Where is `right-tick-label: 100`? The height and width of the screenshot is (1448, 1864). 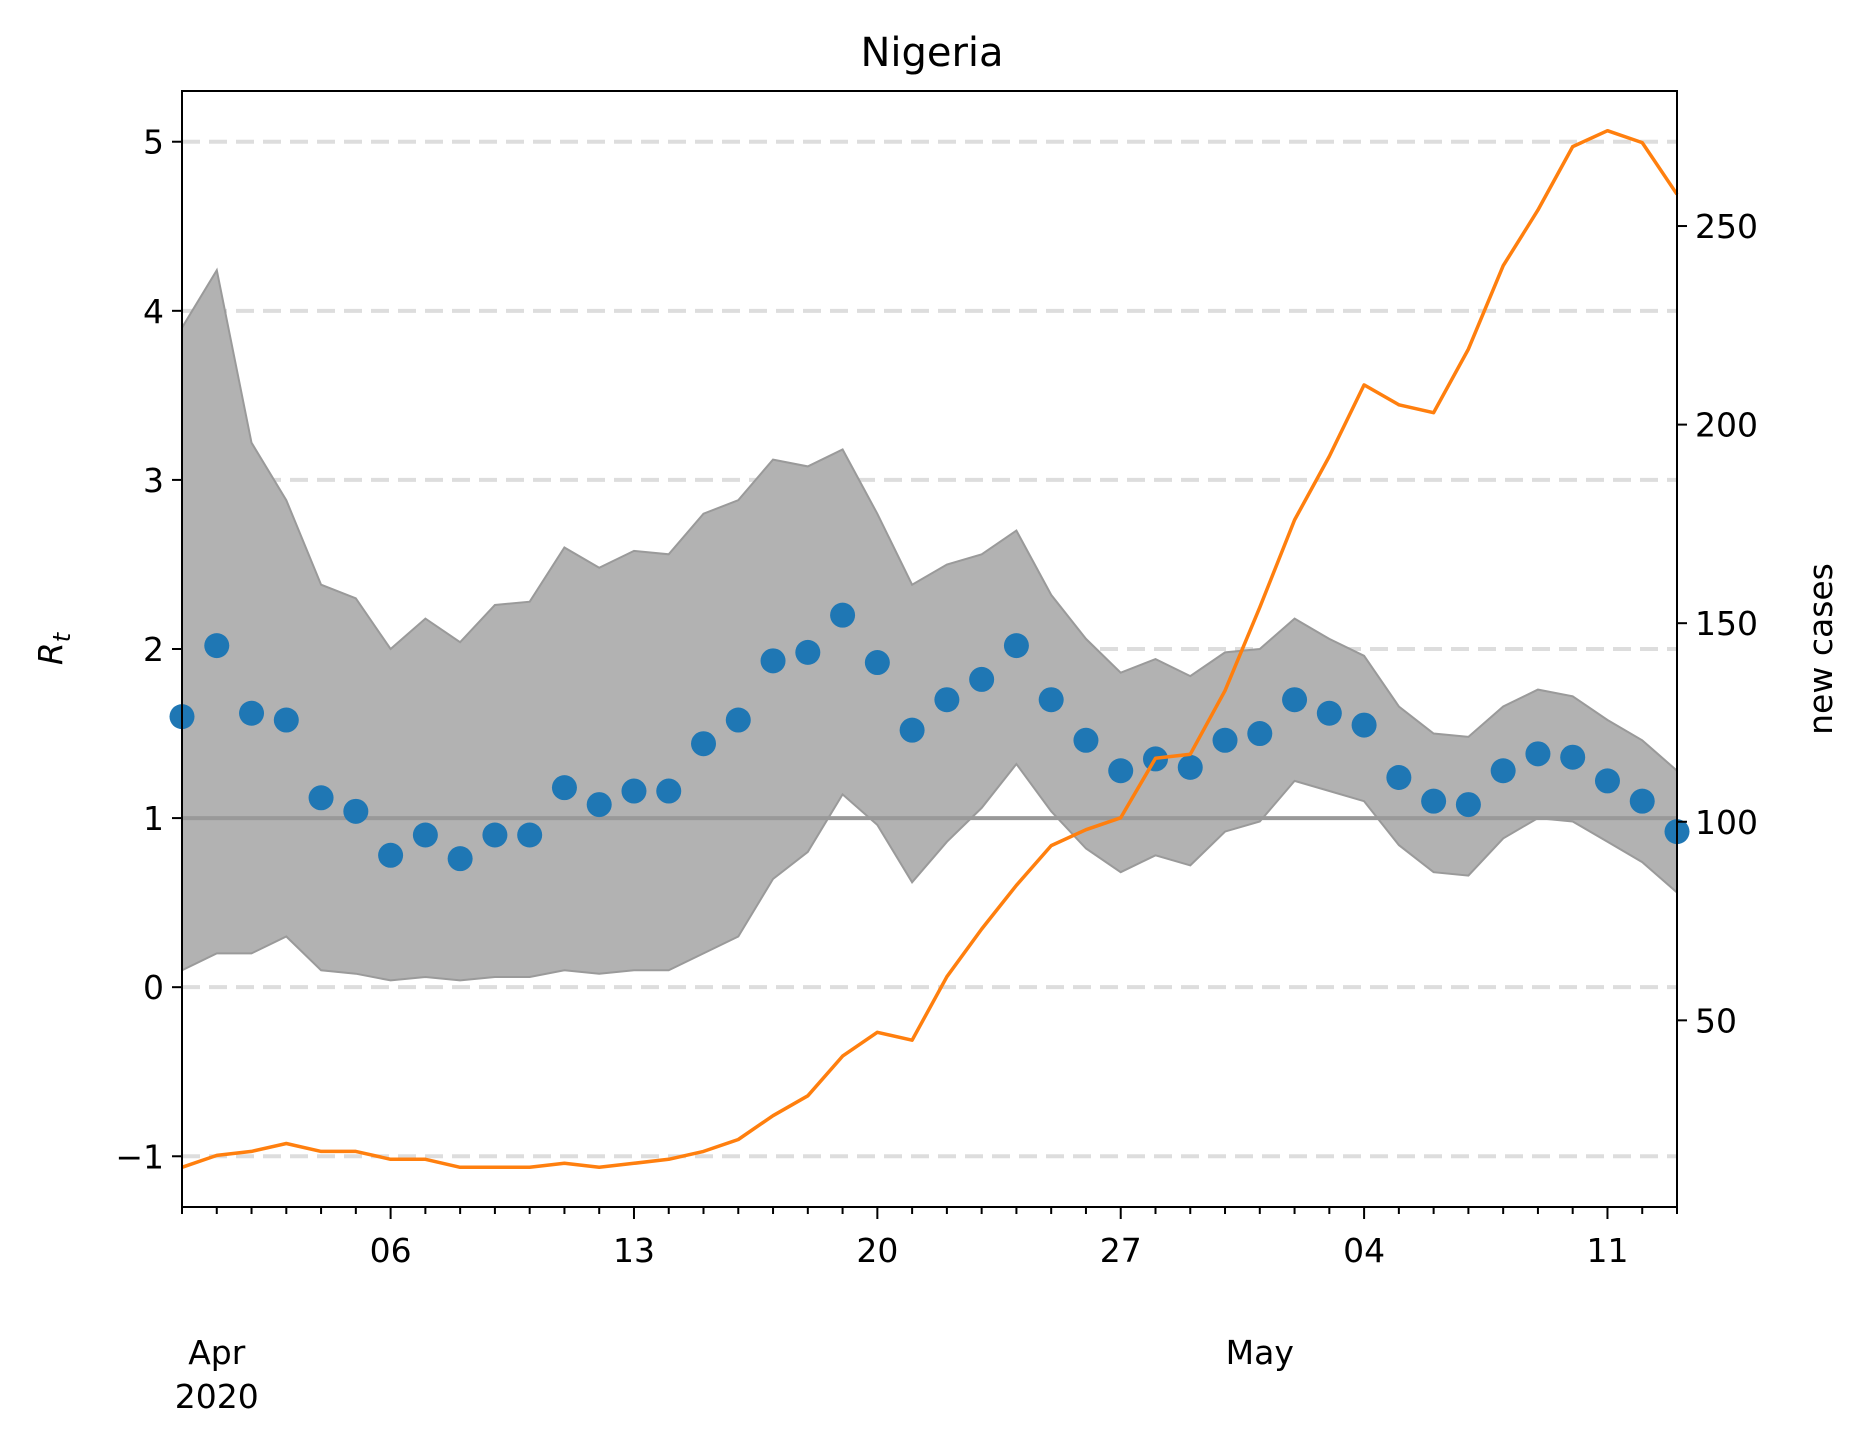 right-tick-label: 100 is located at coordinates (1726, 822).